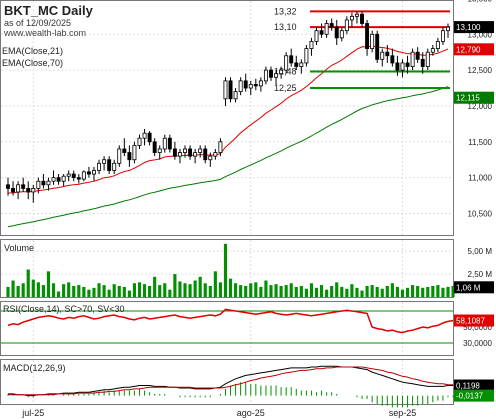 The image size is (496, 420). I want to click on x-tick-label: jul-25, so click(32, 413).